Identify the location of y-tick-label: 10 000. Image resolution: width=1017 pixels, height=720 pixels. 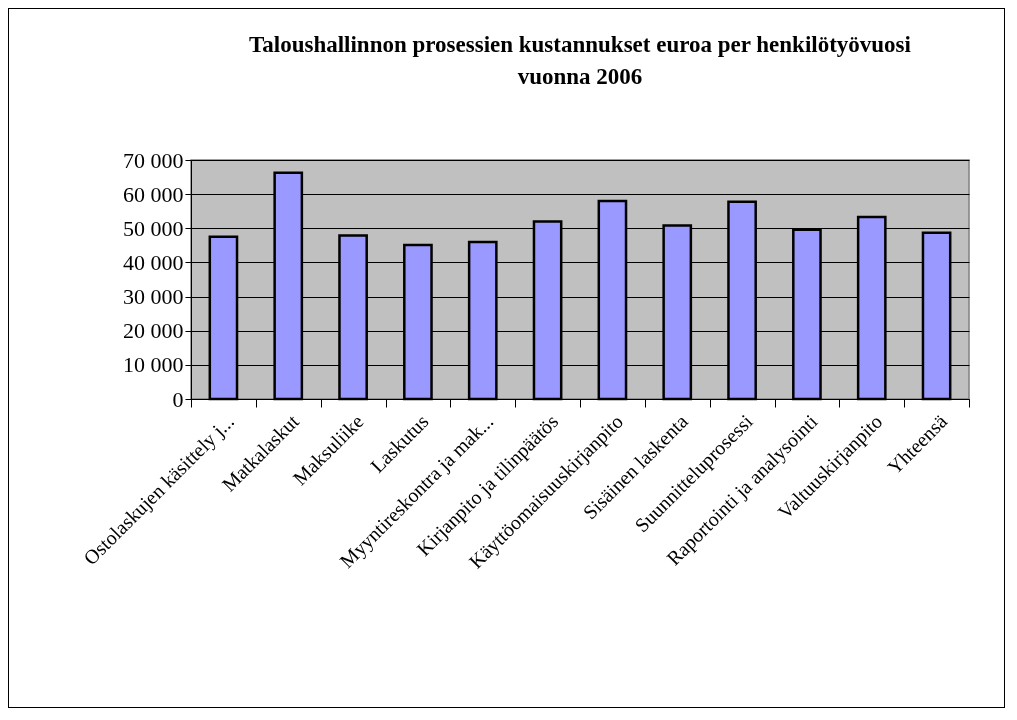
(153, 365).